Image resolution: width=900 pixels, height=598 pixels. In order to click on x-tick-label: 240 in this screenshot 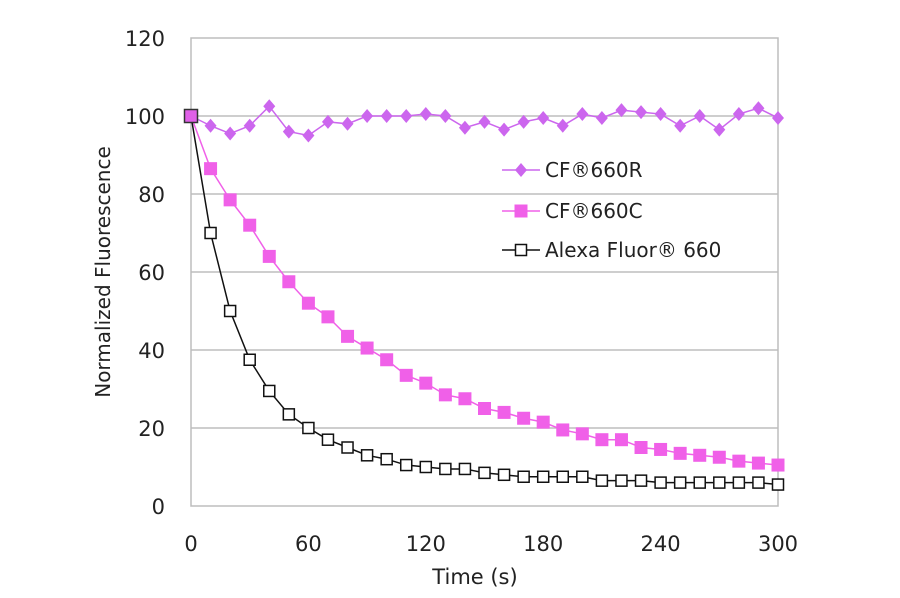, I will do `click(661, 544)`.